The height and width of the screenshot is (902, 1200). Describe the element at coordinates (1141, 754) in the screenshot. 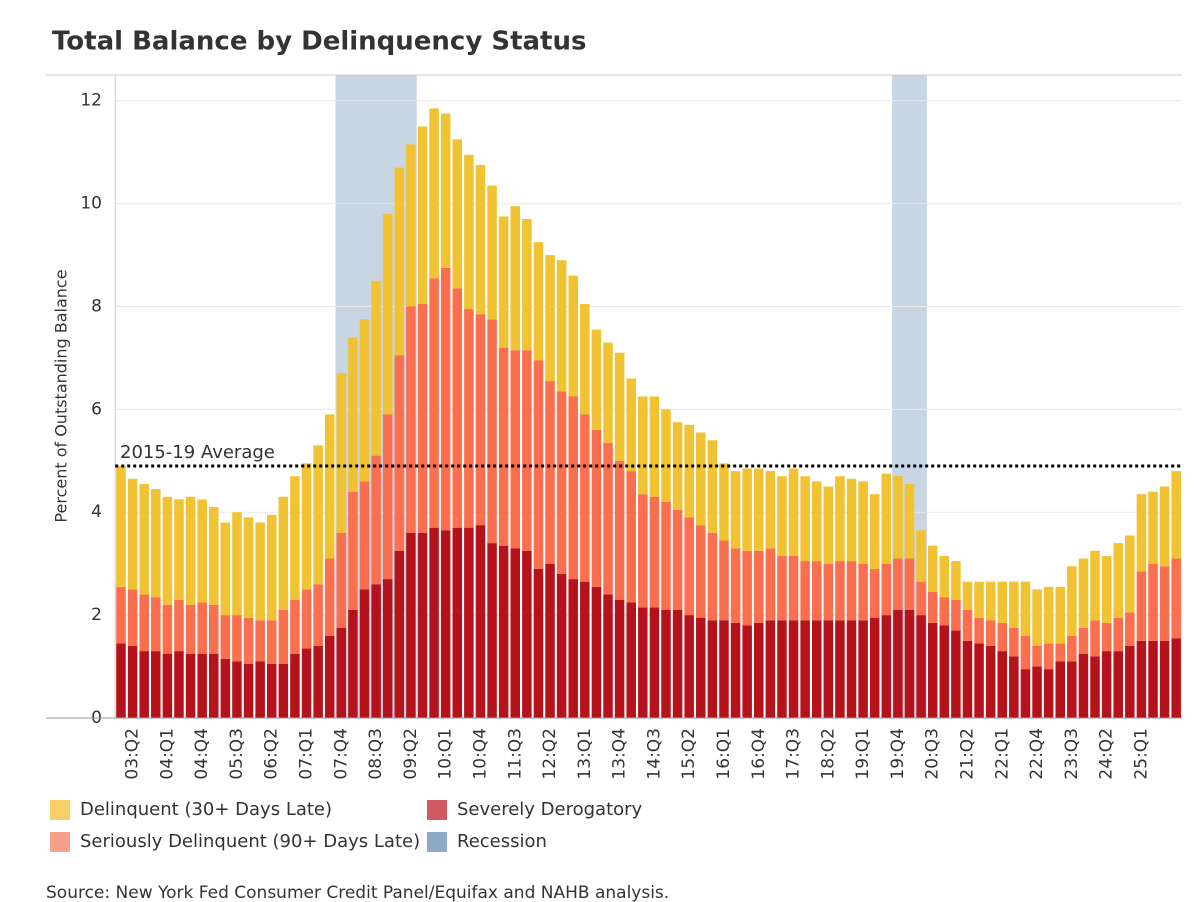

I see `x-tick-label: 25:Q1` at that location.